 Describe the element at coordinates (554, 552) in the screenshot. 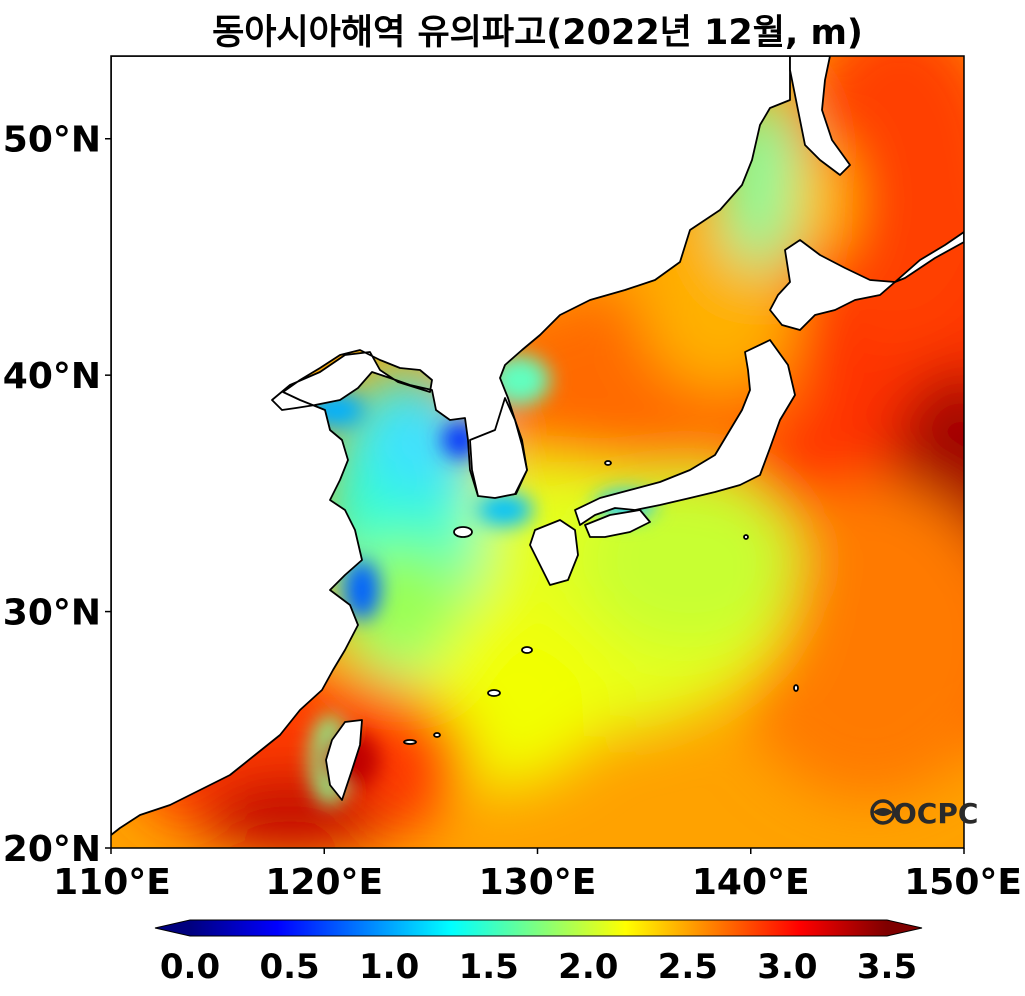

I see `land-kyushu` at that location.